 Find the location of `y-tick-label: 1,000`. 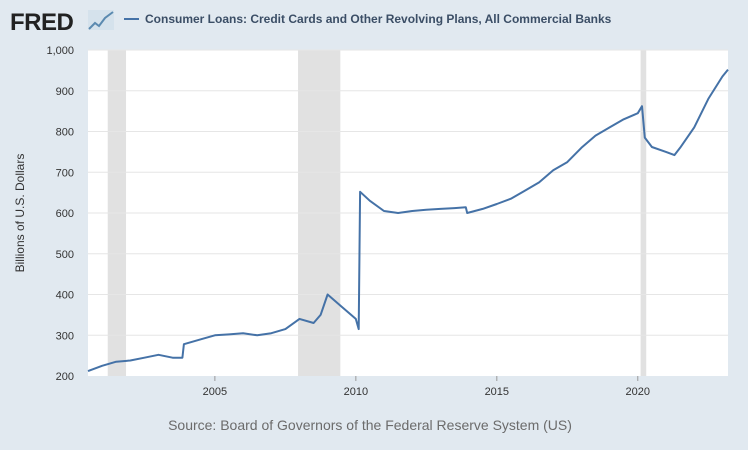

y-tick-label: 1,000 is located at coordinates (60, 51).